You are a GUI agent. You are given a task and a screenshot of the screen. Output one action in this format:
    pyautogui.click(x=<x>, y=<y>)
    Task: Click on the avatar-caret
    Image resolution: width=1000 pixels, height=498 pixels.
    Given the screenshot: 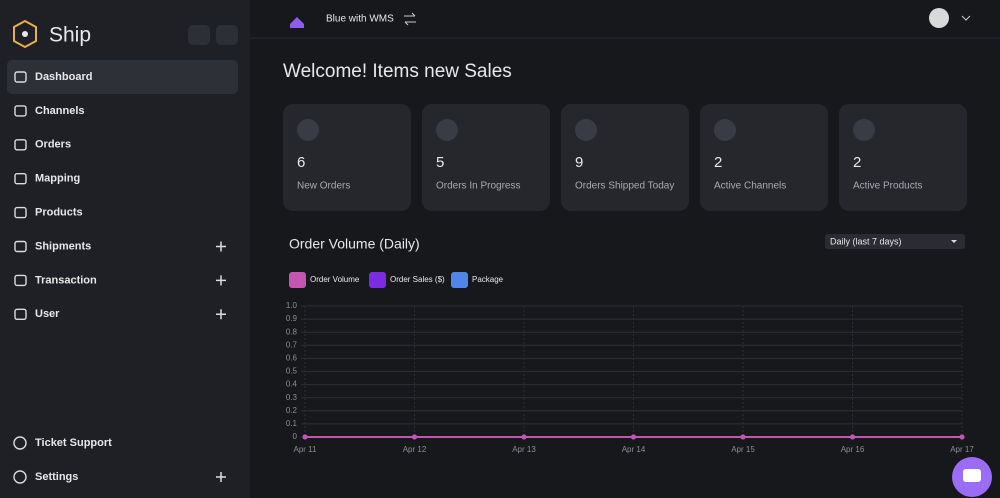 What is the action you would take?
    pyautogui.click(x=966, y=18)
    